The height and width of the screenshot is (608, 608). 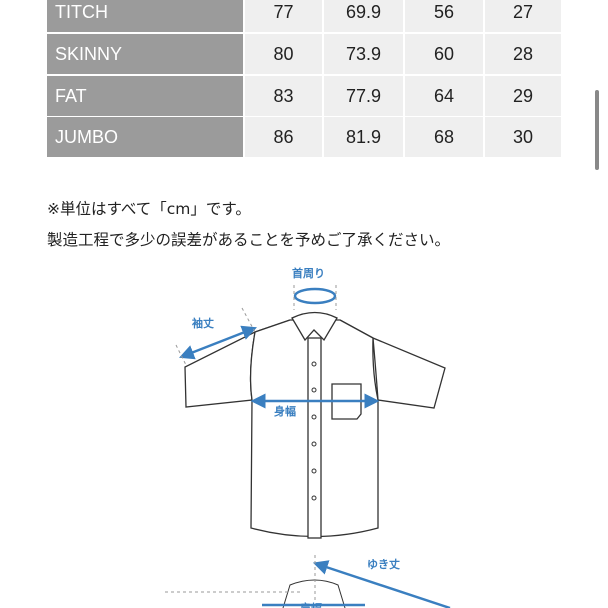 What do you see at coordinates (145, 16) in the screenshot?
I see `row-name: TITCH` at bounding box center [145, 16].